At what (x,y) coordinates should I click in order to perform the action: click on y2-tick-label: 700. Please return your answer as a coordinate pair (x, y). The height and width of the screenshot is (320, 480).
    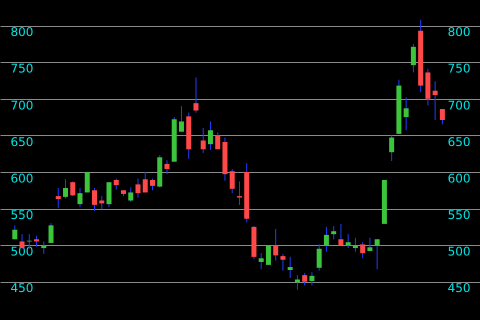
    Looking at the image, I should click on (459, 105).